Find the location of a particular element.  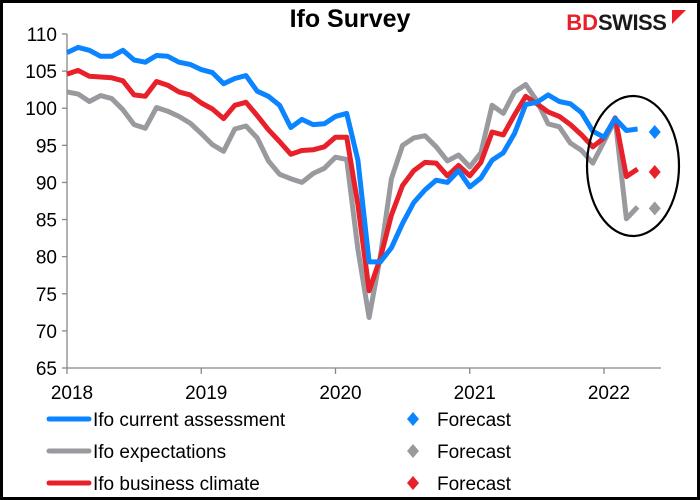

y-tick-label: 80 is located at coordinates (46, 258).